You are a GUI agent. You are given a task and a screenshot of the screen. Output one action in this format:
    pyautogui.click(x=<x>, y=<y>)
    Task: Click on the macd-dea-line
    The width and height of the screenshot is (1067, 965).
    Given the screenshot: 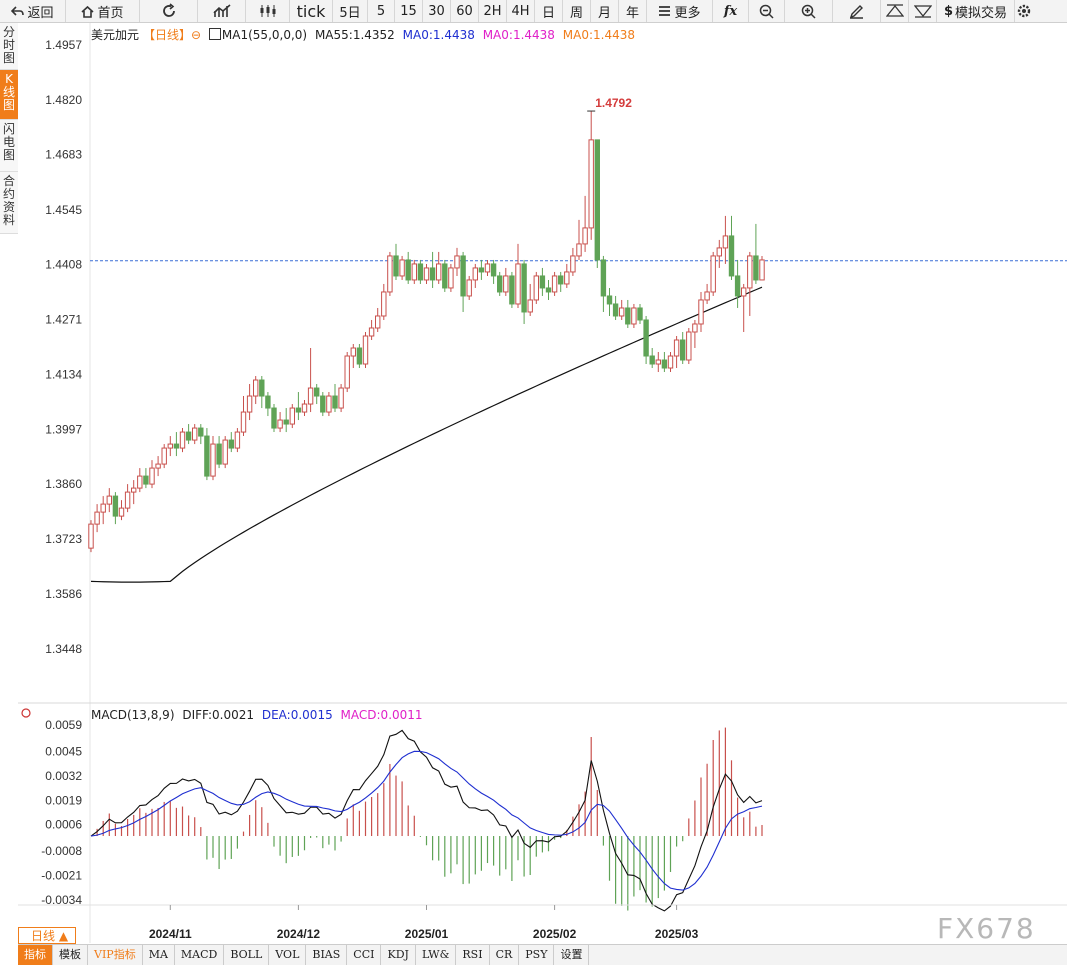 What is the action you would take?
    pyautogui.click(x=426, y=820)
    